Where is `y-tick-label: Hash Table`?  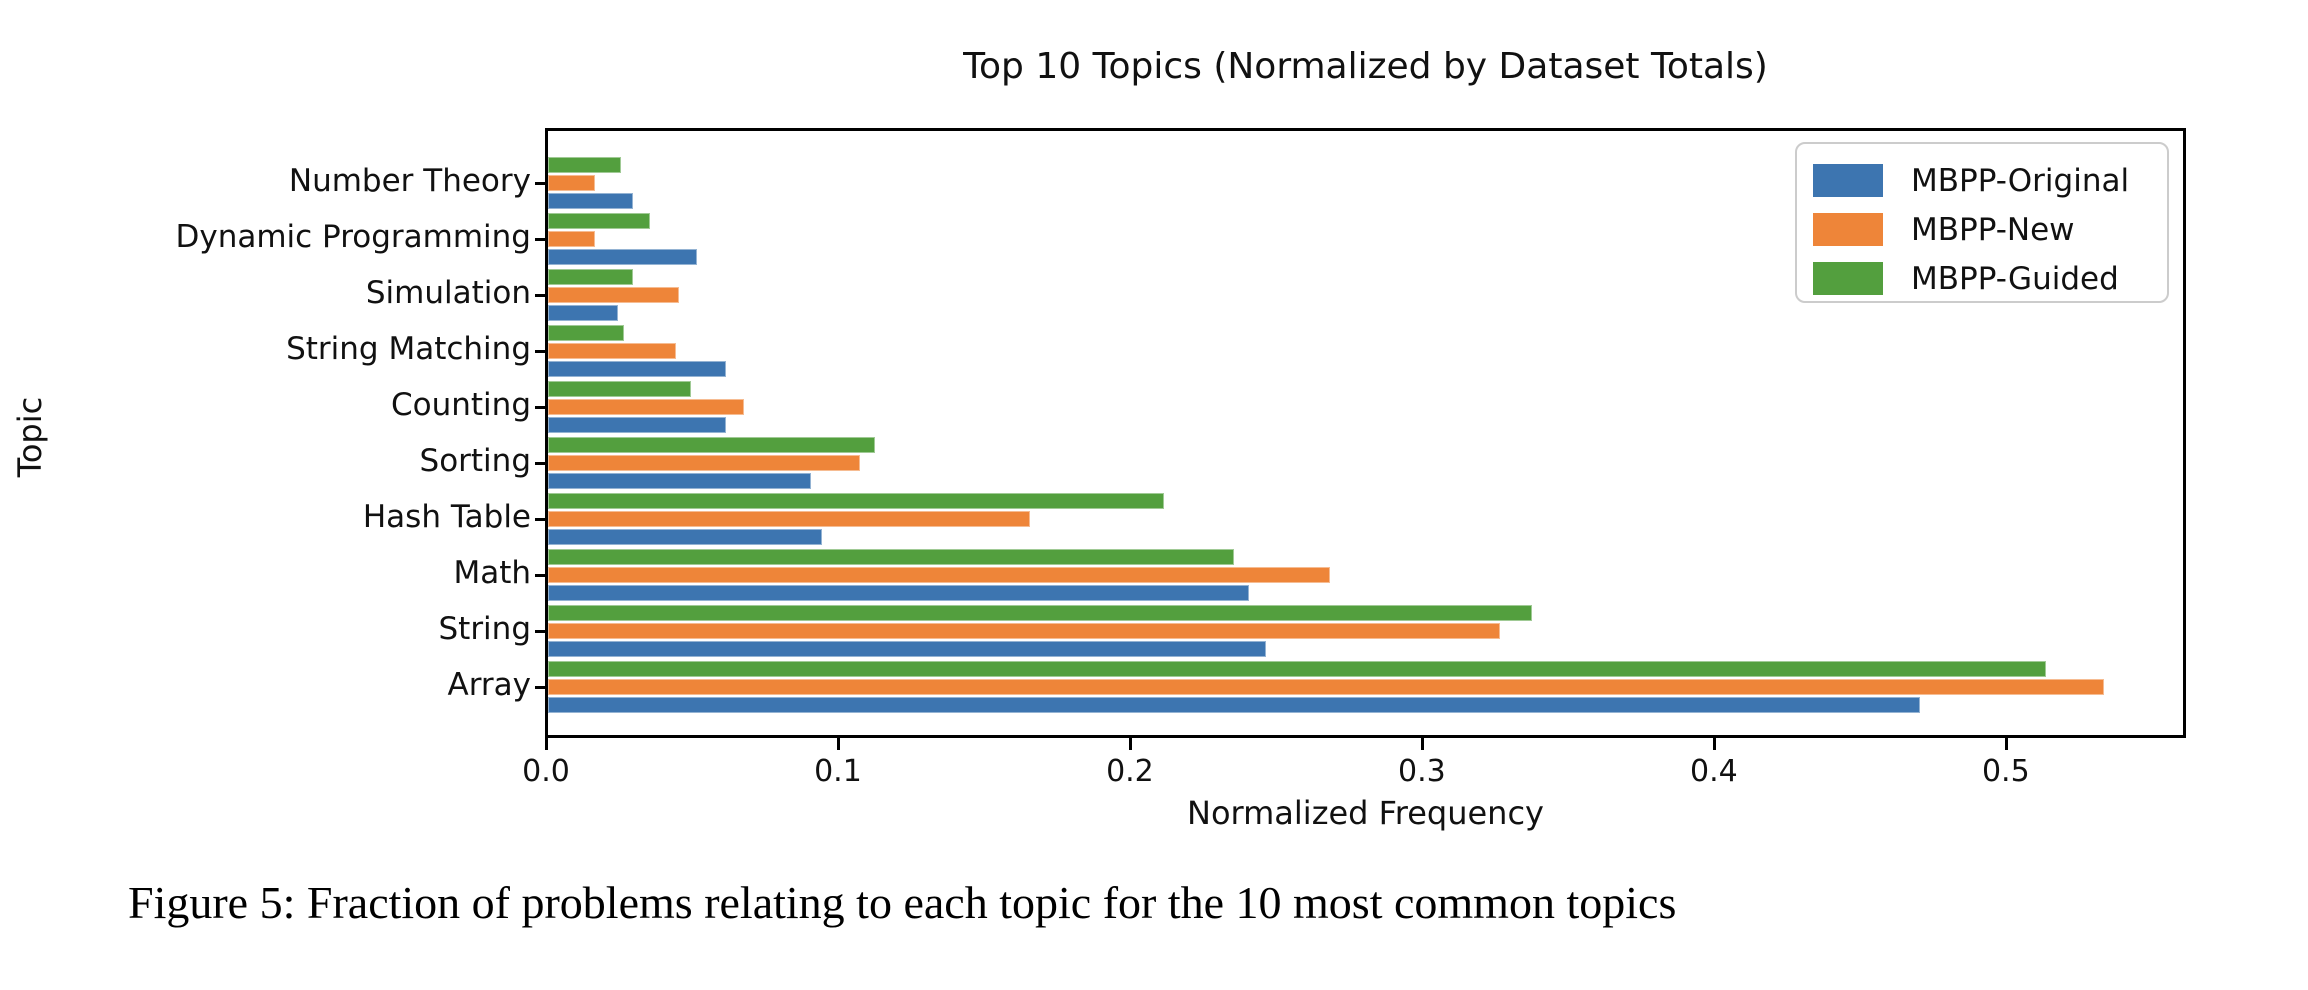
y-tick-label: Hash Table is located at coordinates (446, 517).